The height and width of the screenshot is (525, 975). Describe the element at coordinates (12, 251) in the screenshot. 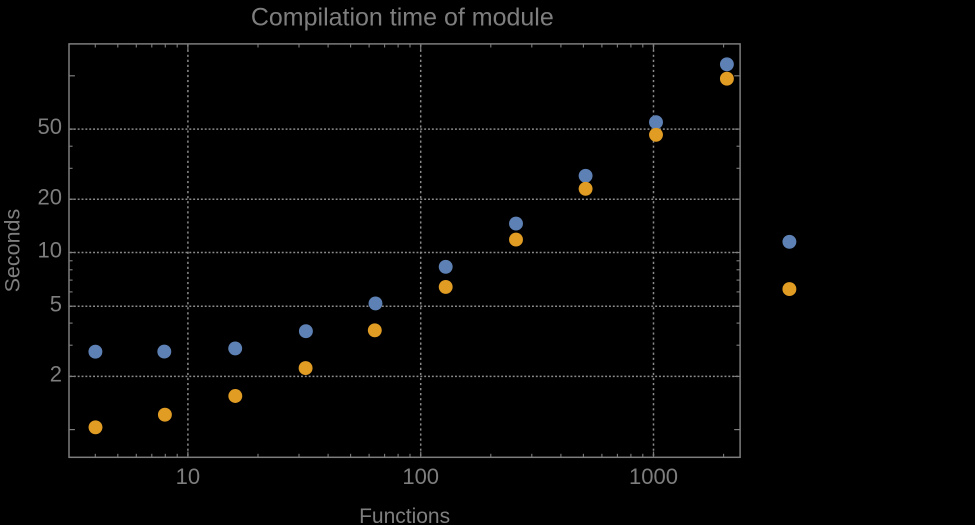

I see `svg-text: Seconds` at that location.